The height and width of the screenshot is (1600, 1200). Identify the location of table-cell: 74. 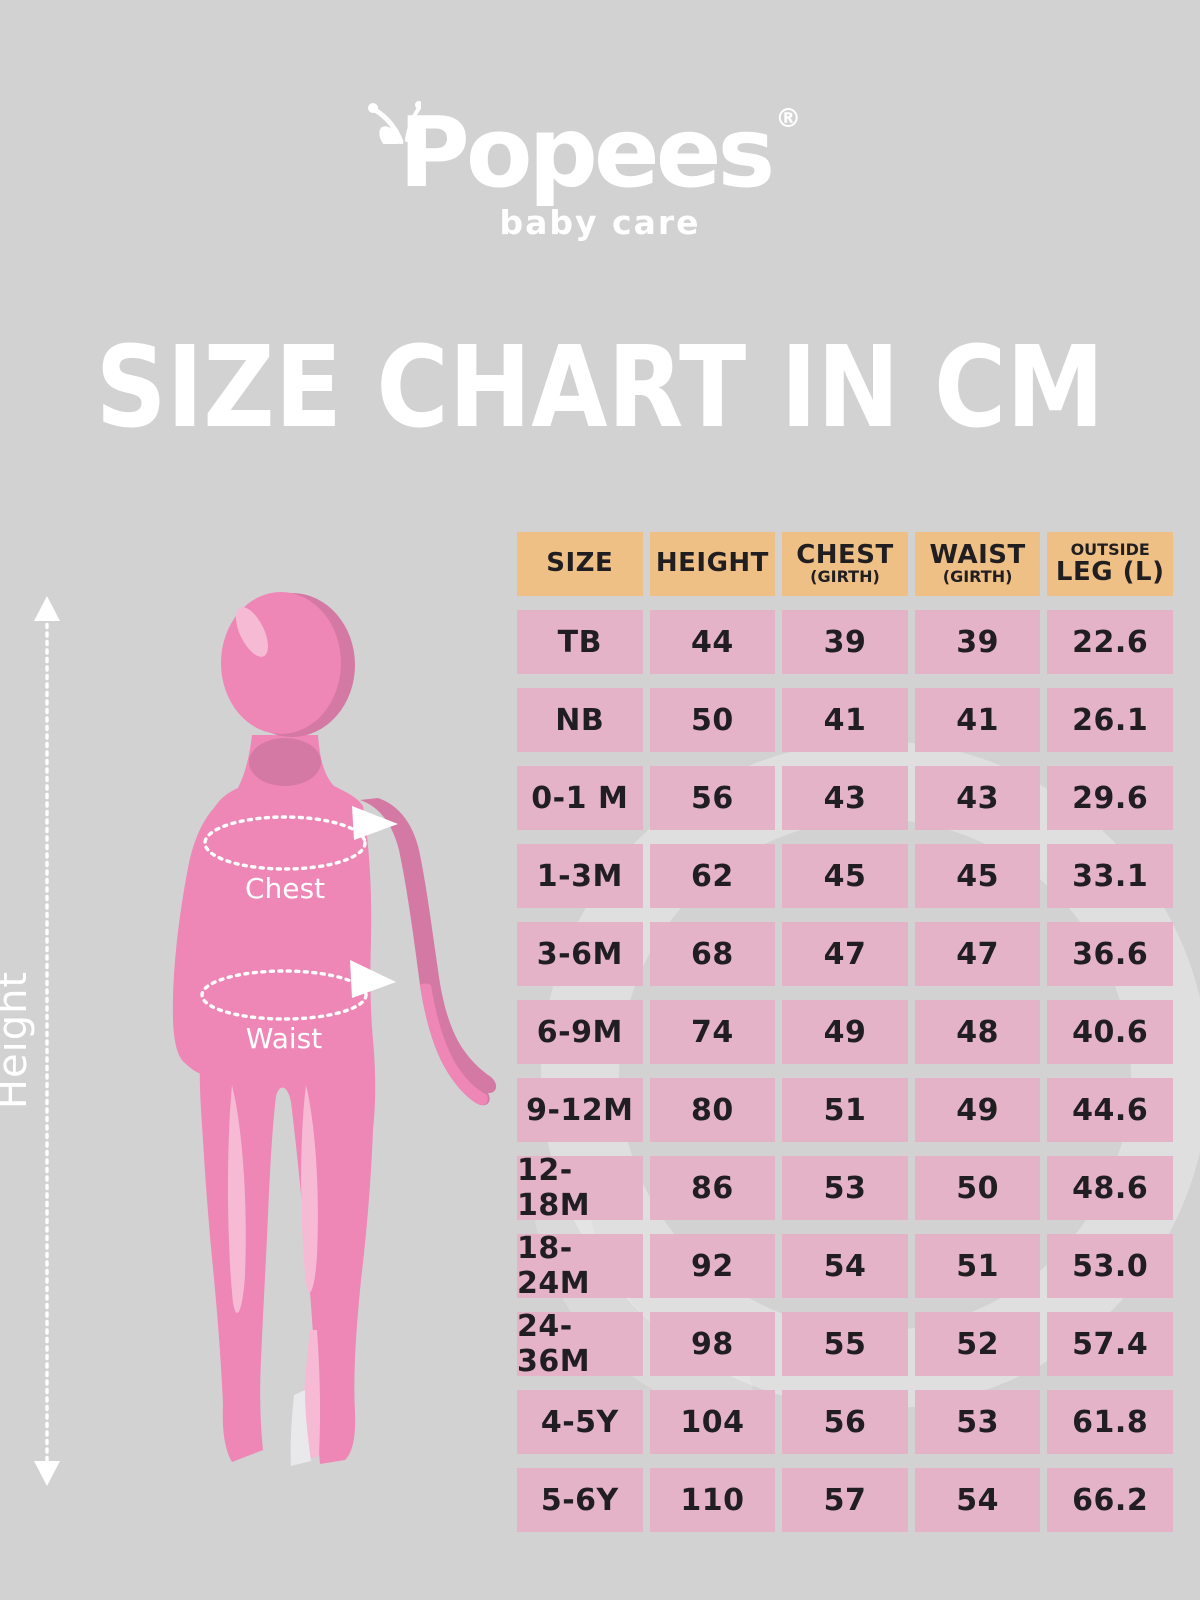
(712, 1032).